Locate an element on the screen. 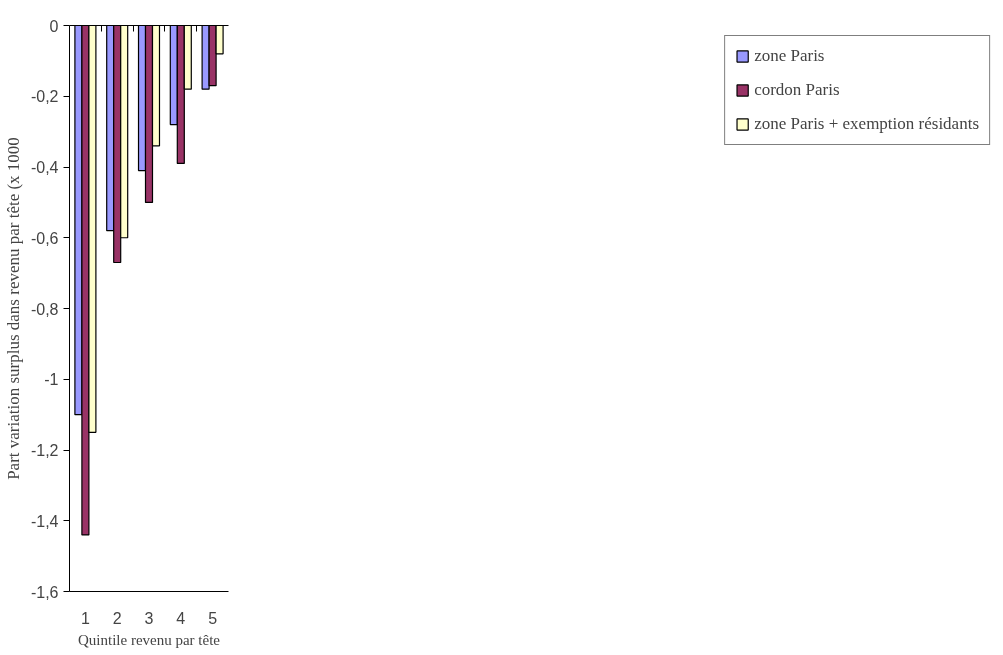 Image resolution: width=1003 pixels, height=655 pixels. legend-label: zone Paris is located at coordinates (789, 56).